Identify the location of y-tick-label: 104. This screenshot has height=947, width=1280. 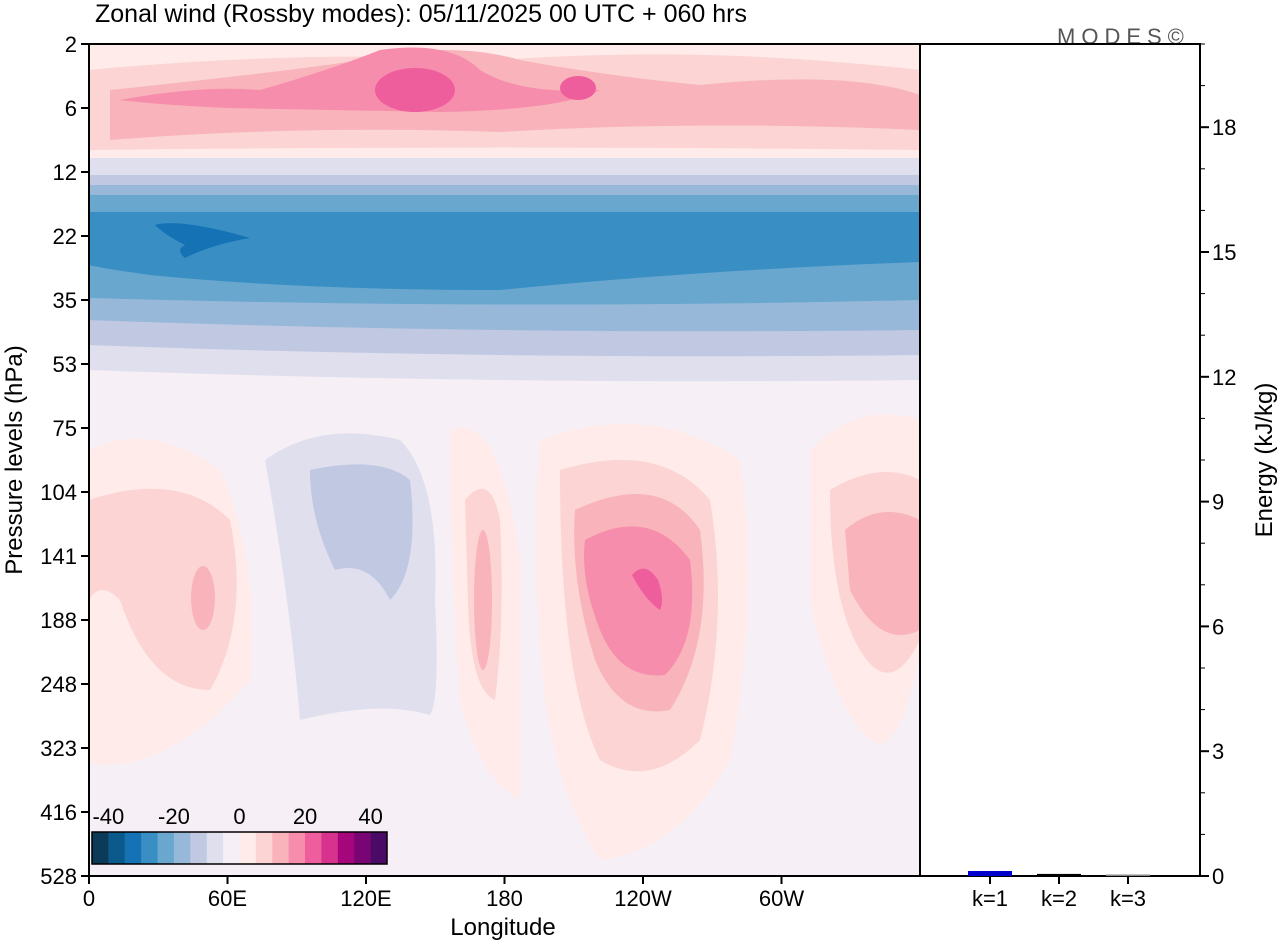
(58, 492).